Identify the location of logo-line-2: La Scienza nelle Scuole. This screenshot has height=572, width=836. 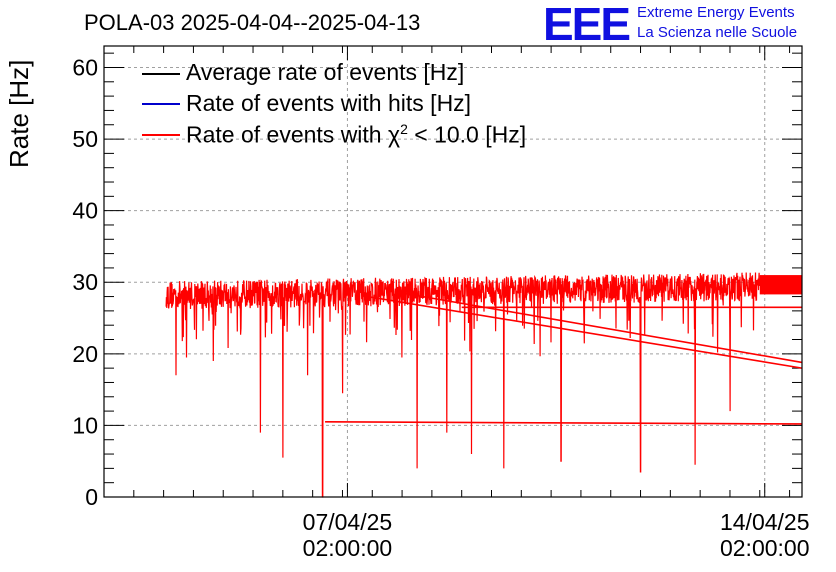
(717, 32).